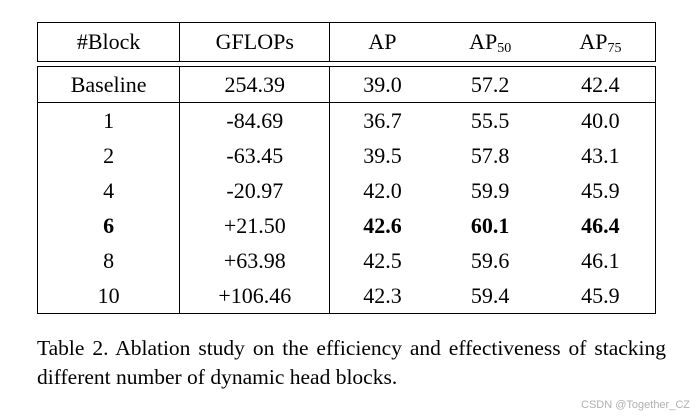 This screenshot has width=700, height=417. Describe the element at coordinates (346, 296) in the screenshot. I see `table-row: 10 +106.46 42.3 59.4 45.9` at that location.